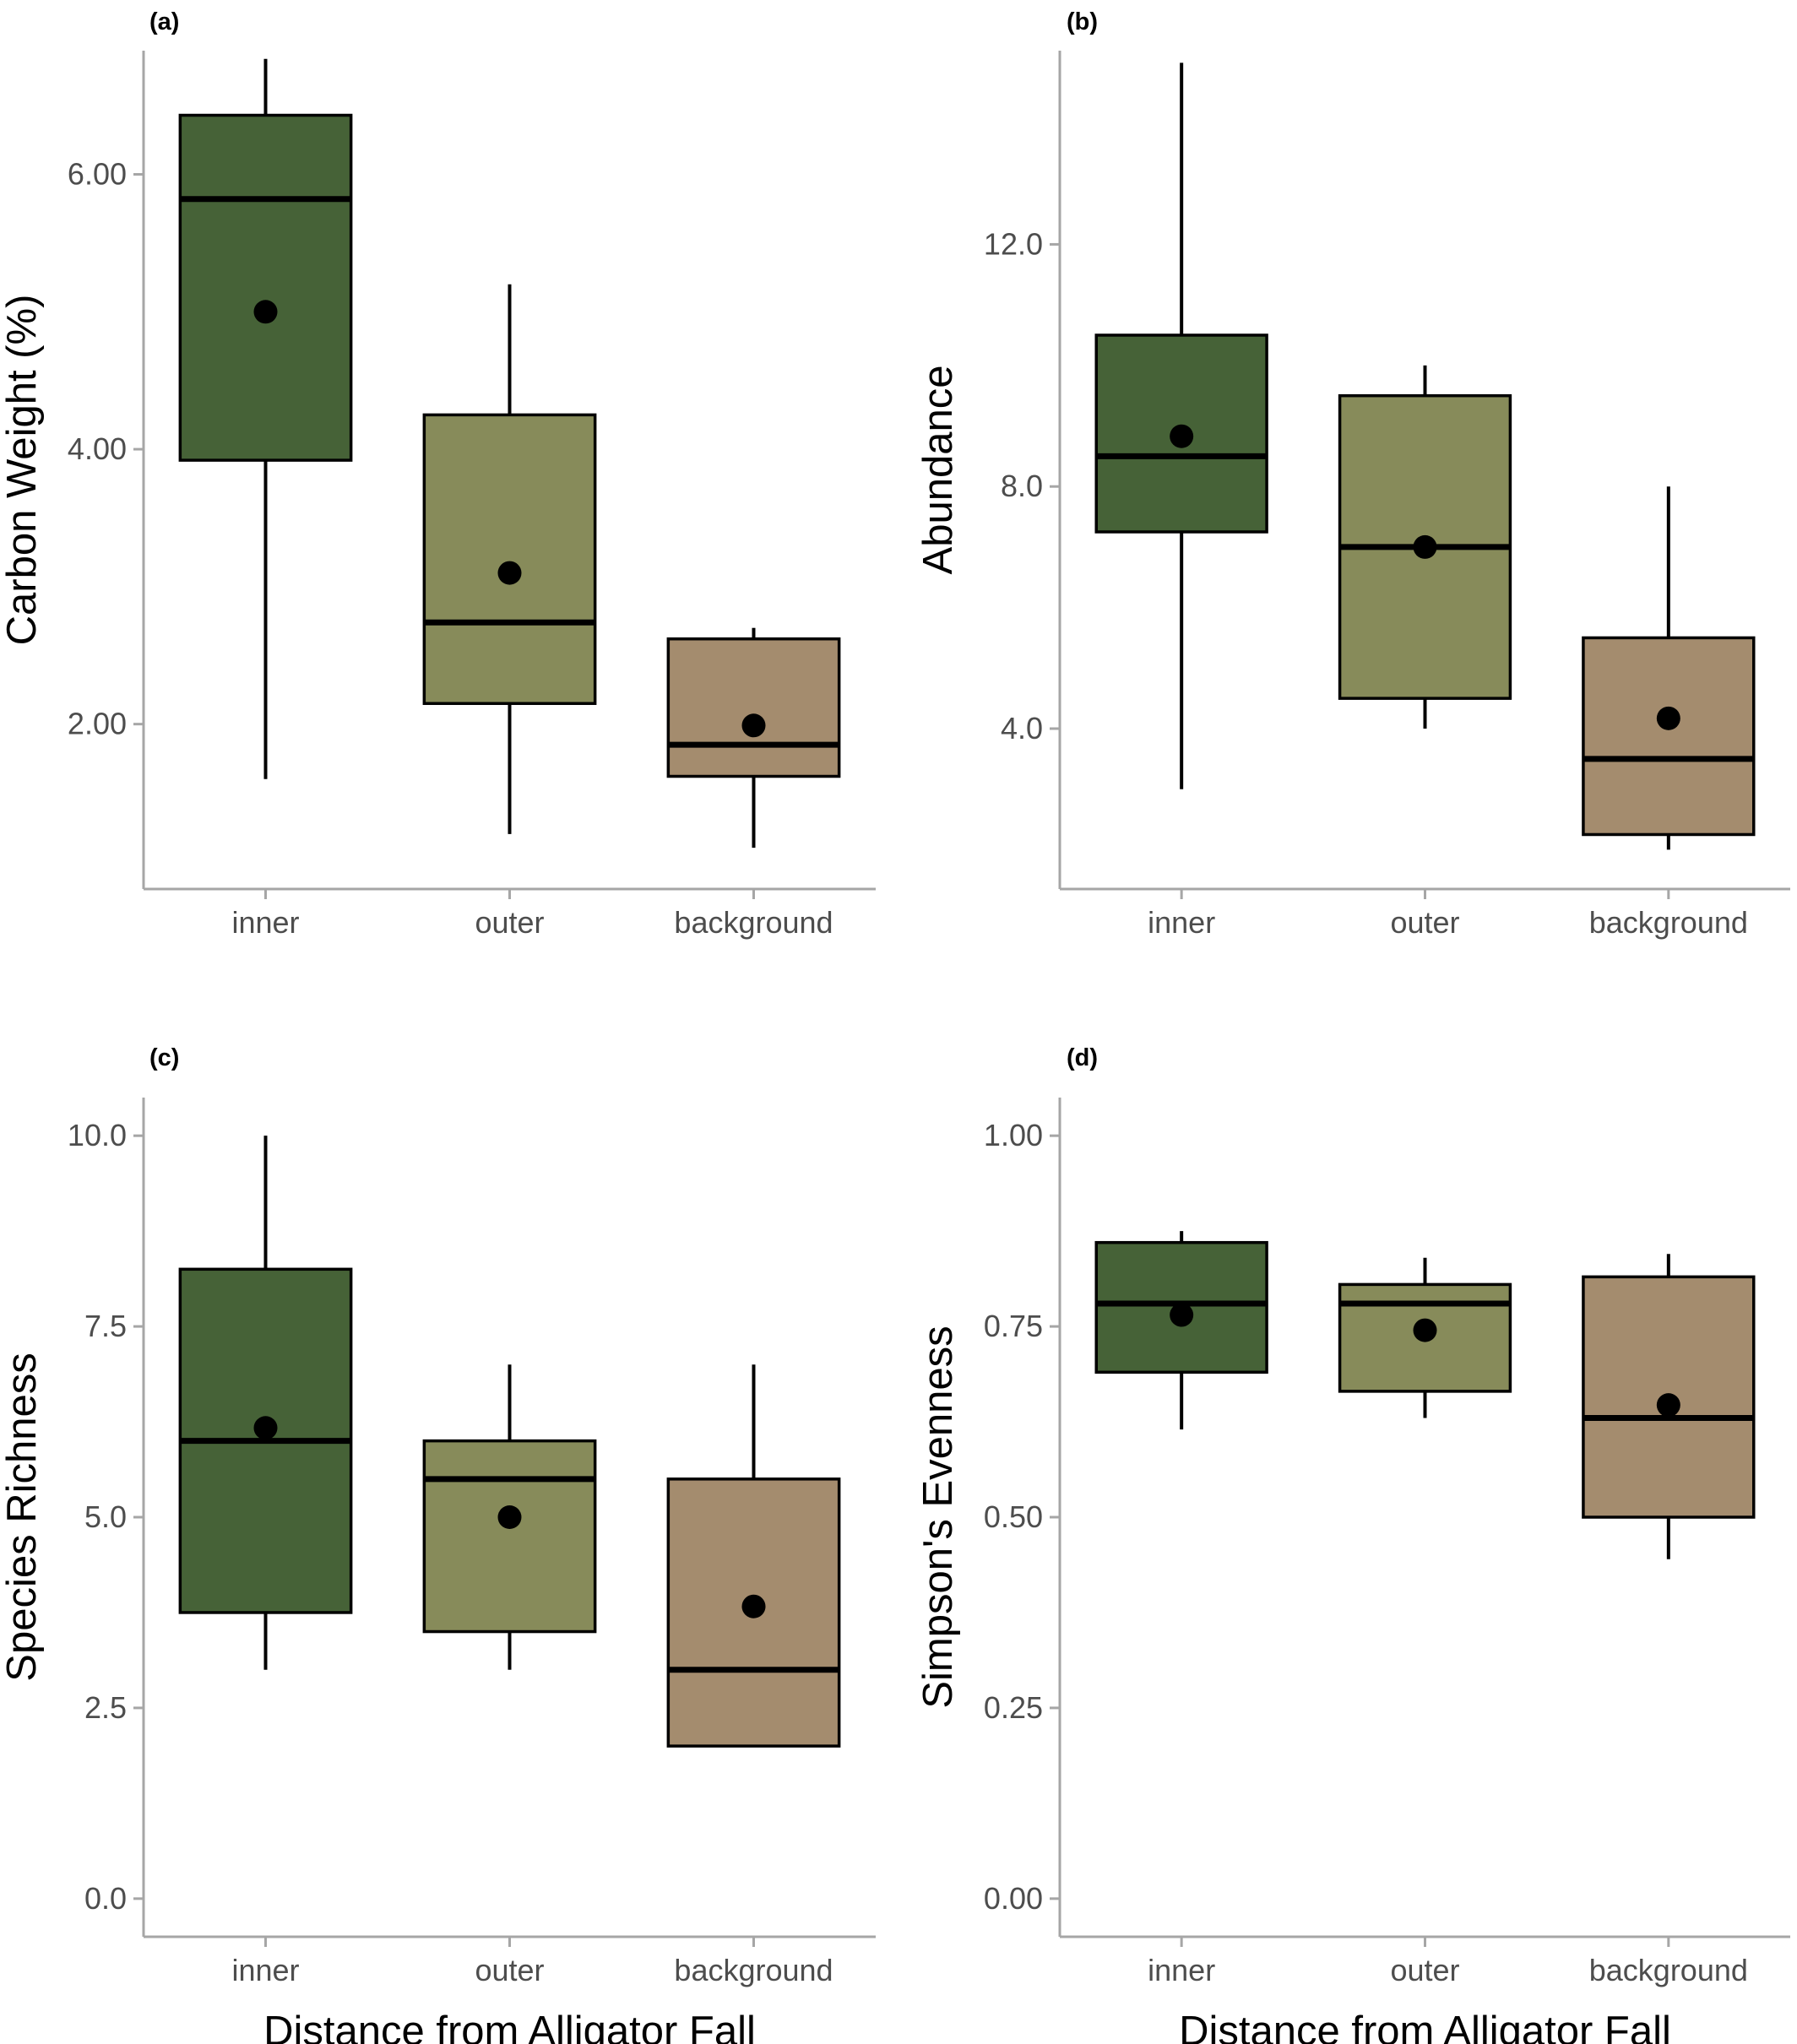 The width and height of the screenshot is (1797, 2044). I want to click on y-tick-label: 8.0, so click(1022, 486).